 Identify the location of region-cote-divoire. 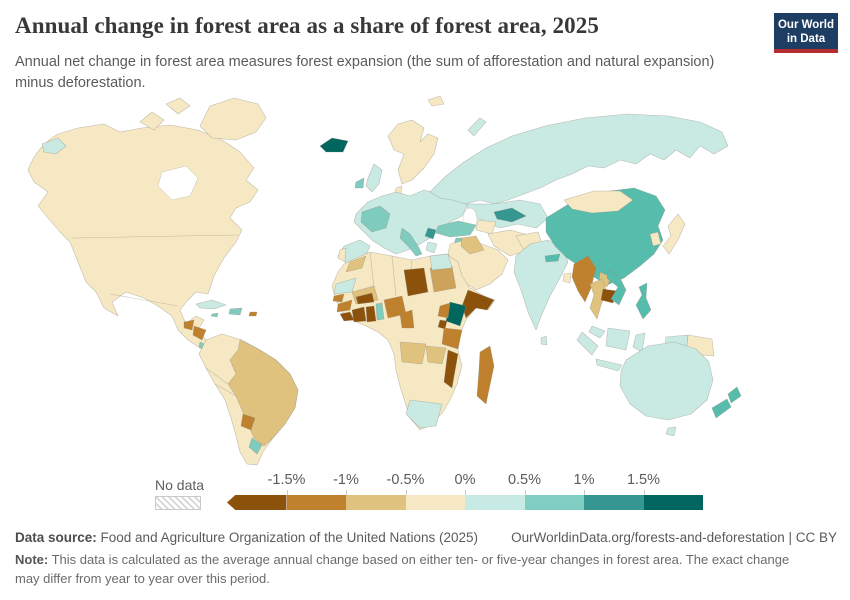
(359, 314).